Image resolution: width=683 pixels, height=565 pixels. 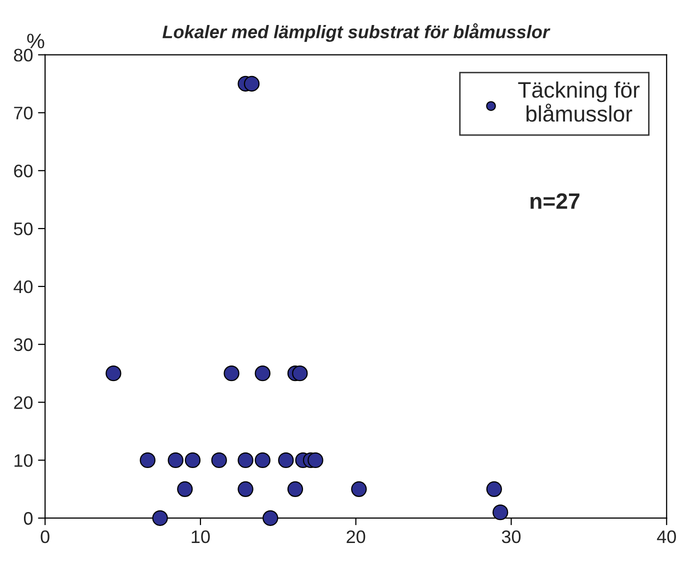 I want to click on legend-label: Täckning för blåmusslor, so click(x=579, y=101).